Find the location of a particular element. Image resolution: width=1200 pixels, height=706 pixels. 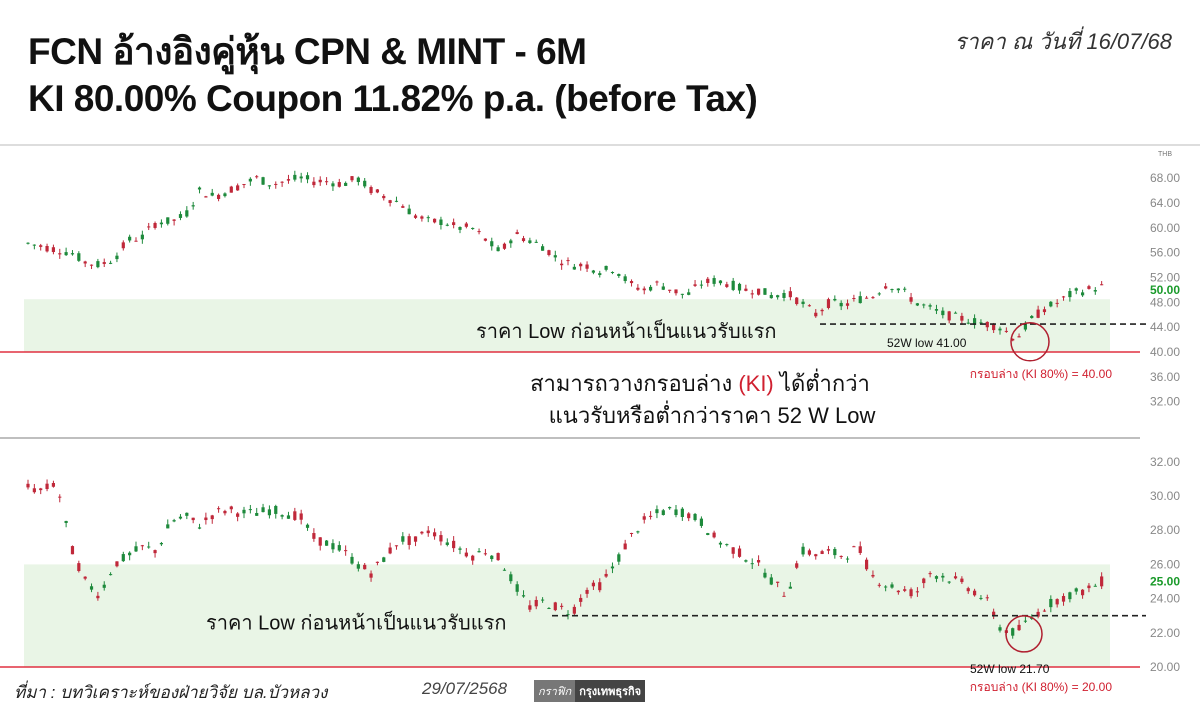

cpn-y-tick-label: 60.00 is located at coordinates (1165, 228).